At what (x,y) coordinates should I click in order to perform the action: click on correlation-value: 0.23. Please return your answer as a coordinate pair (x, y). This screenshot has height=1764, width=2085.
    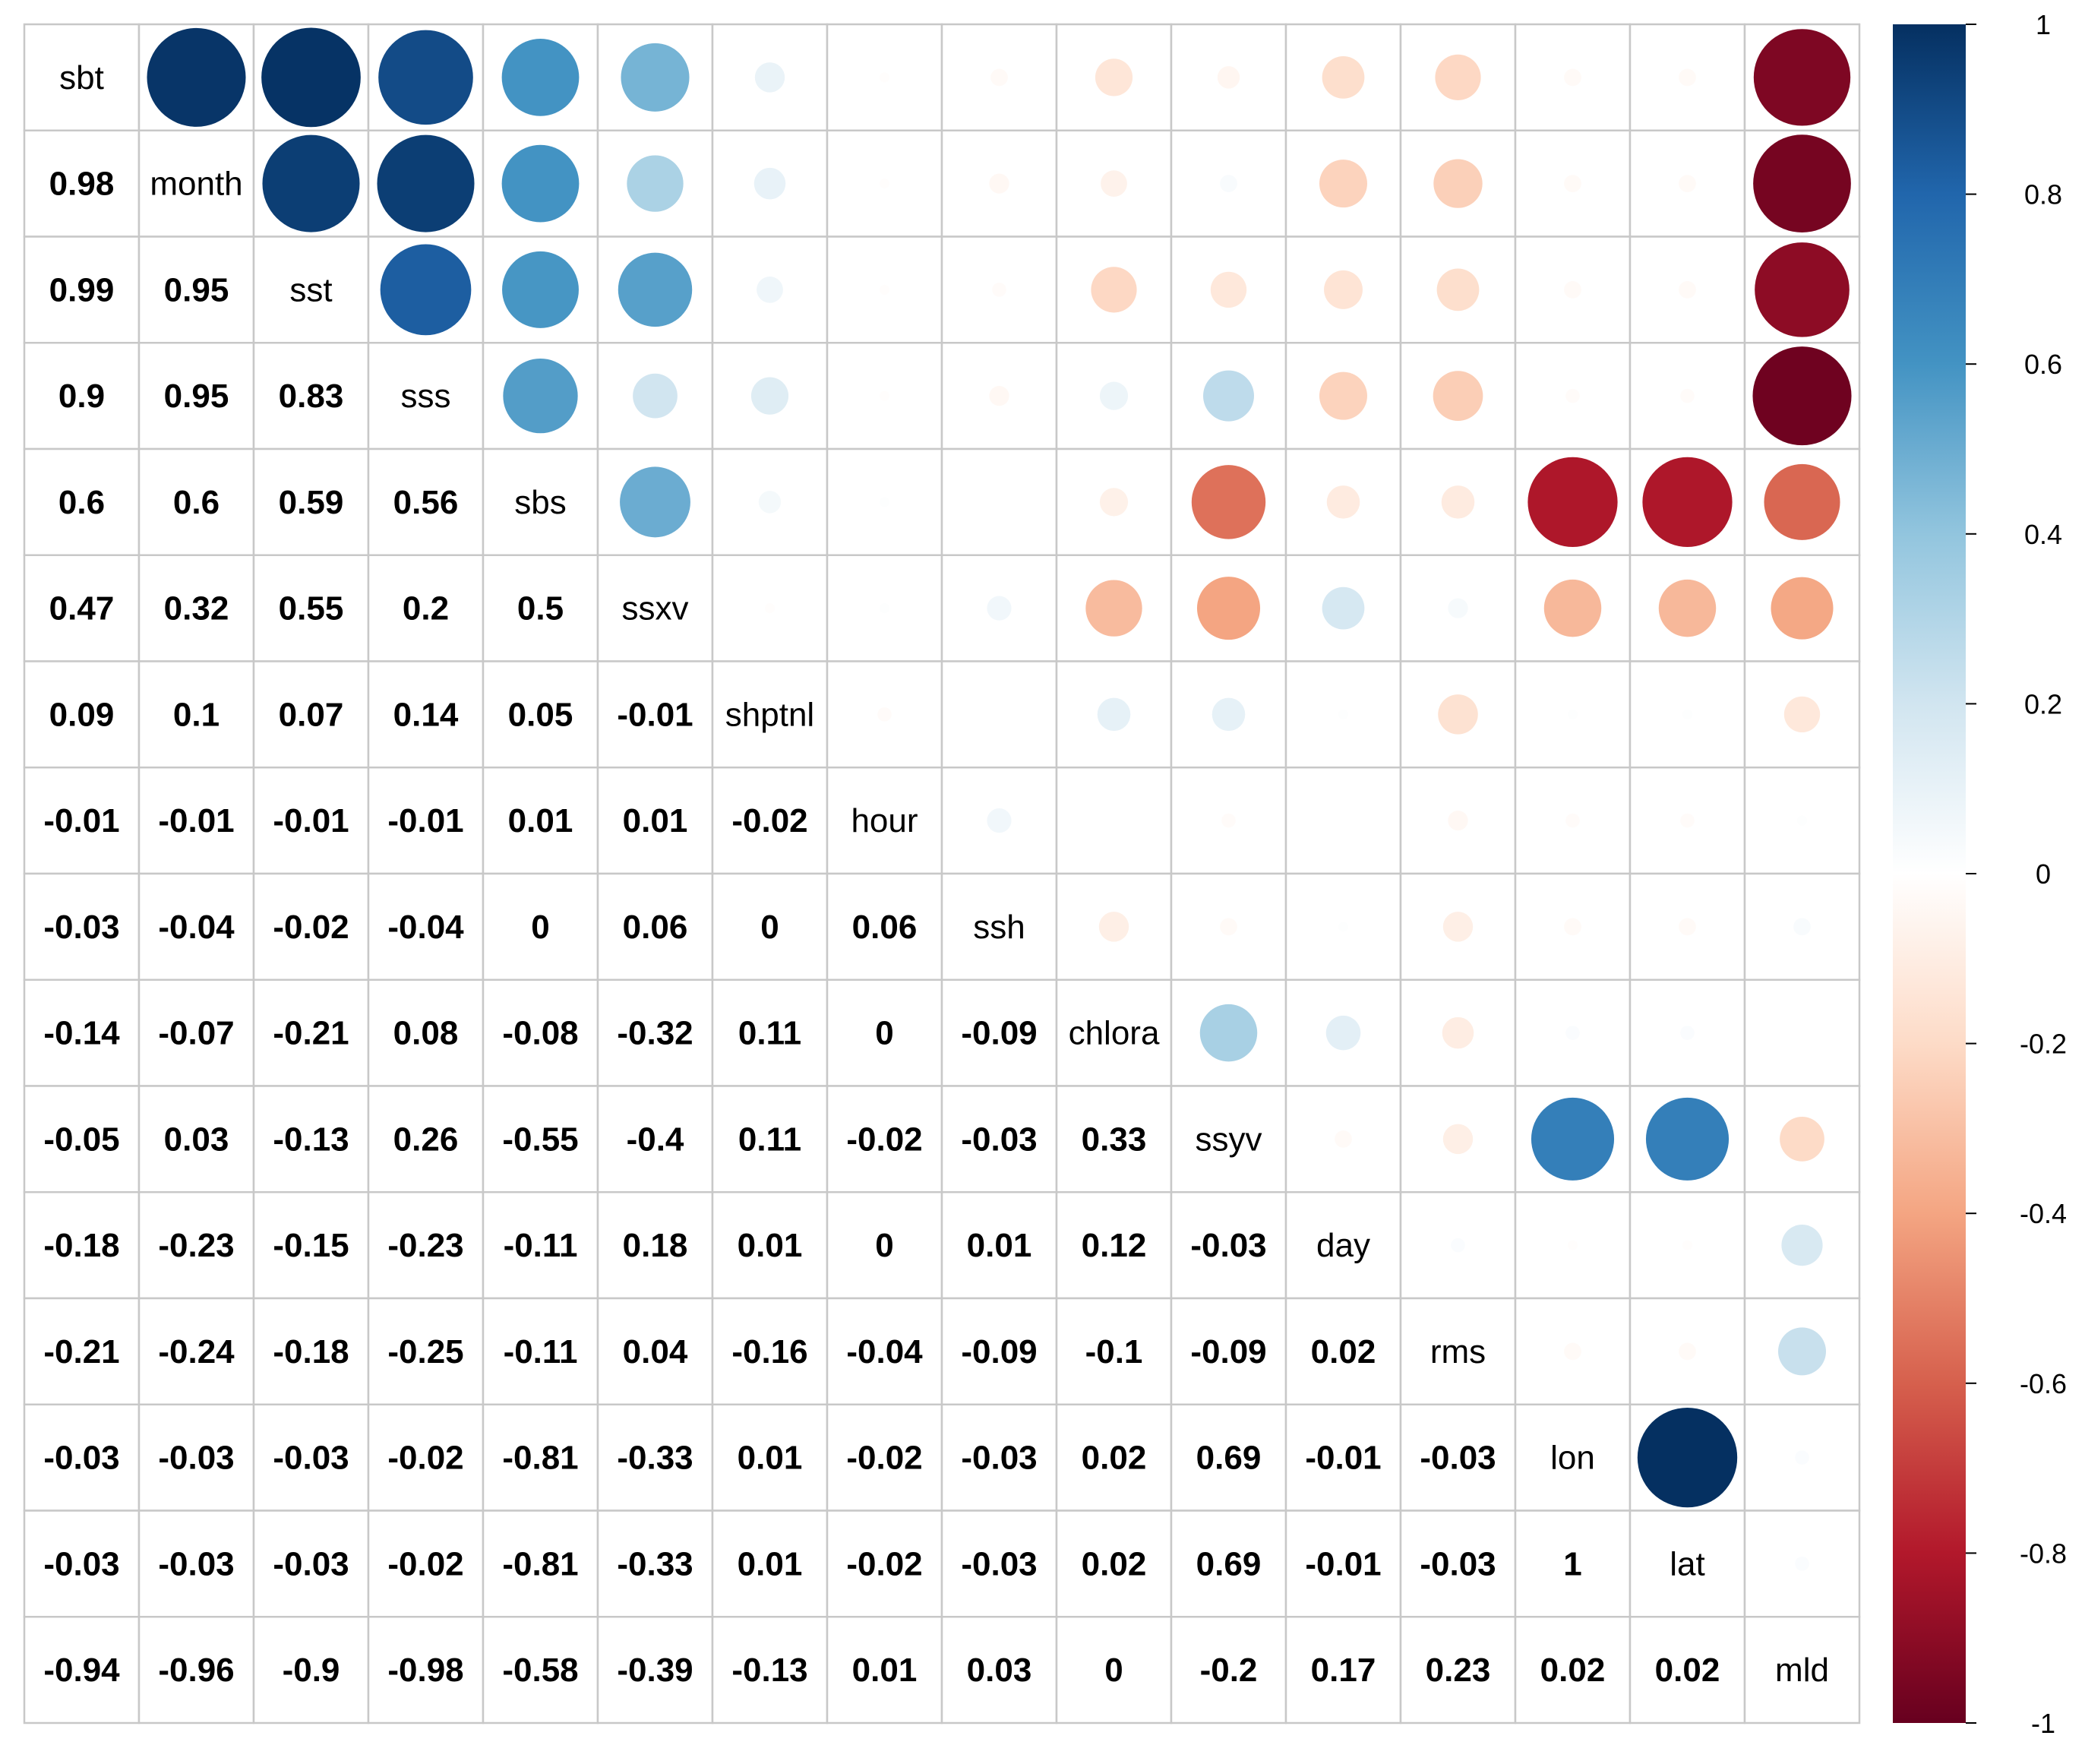
    Looking at the image, I should click on (1458, 1670).